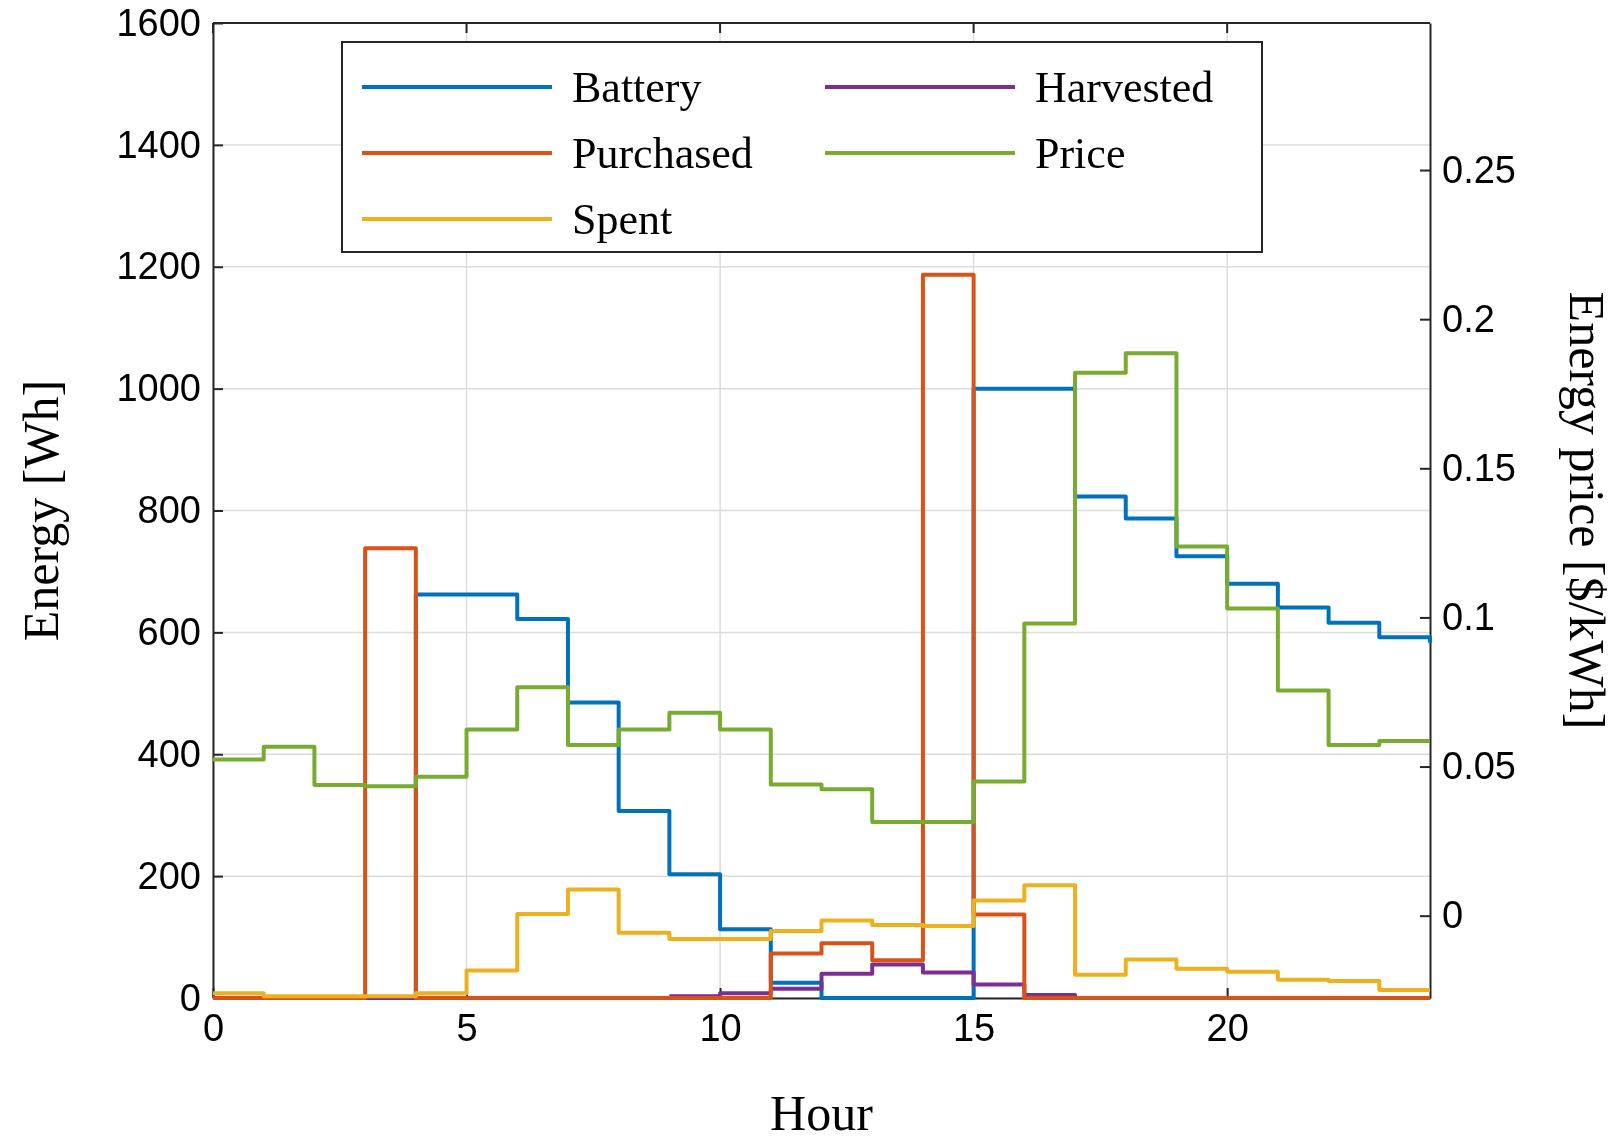 The image size is (1614, 1141). What do you see at coordinates (1468, 318) in the screenshot?
I see `y2-tick-label: 0.2` at bounding box center [1468, 318].